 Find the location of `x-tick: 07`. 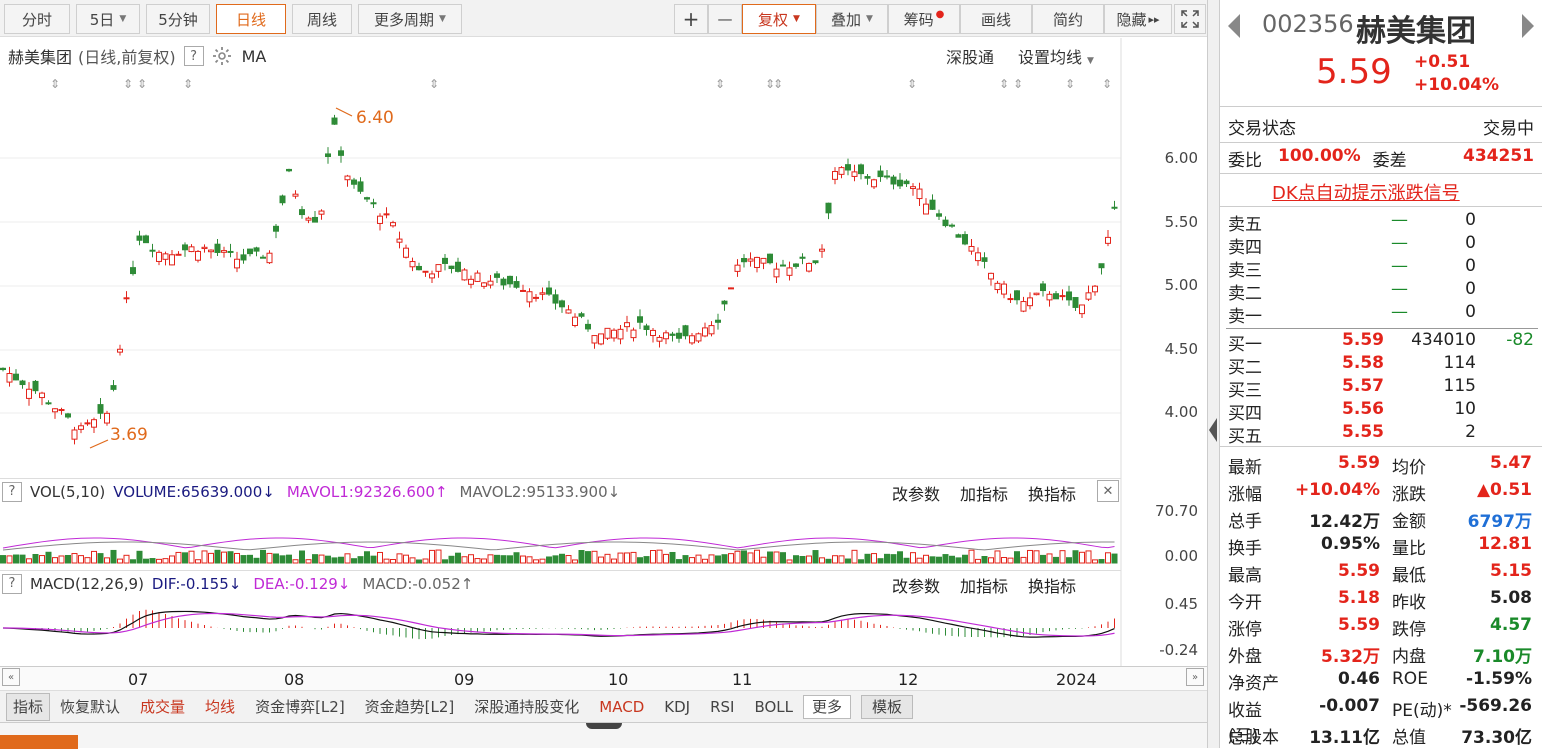

x-tick: 07 is located at coordinates (138, 679).